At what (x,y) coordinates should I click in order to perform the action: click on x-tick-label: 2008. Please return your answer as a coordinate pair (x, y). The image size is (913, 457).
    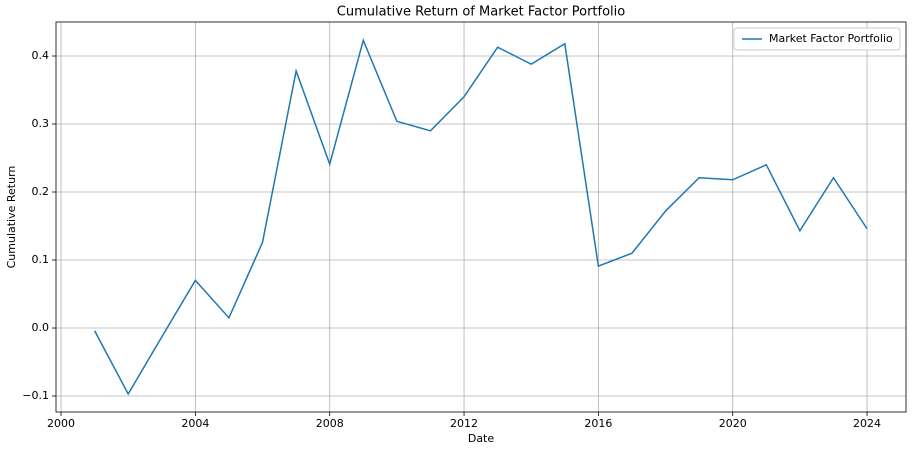
    Looking at the image, I should click on (330, 423).